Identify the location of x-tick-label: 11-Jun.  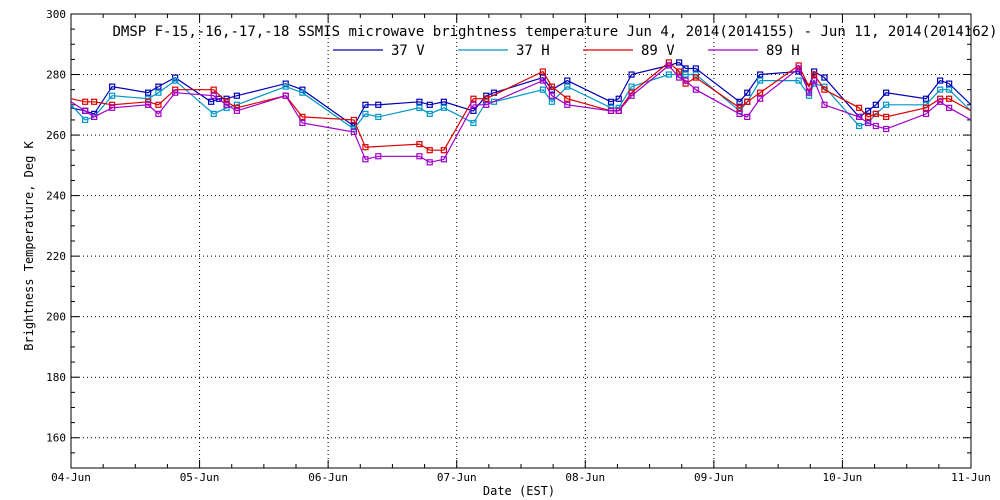
(971, 477).